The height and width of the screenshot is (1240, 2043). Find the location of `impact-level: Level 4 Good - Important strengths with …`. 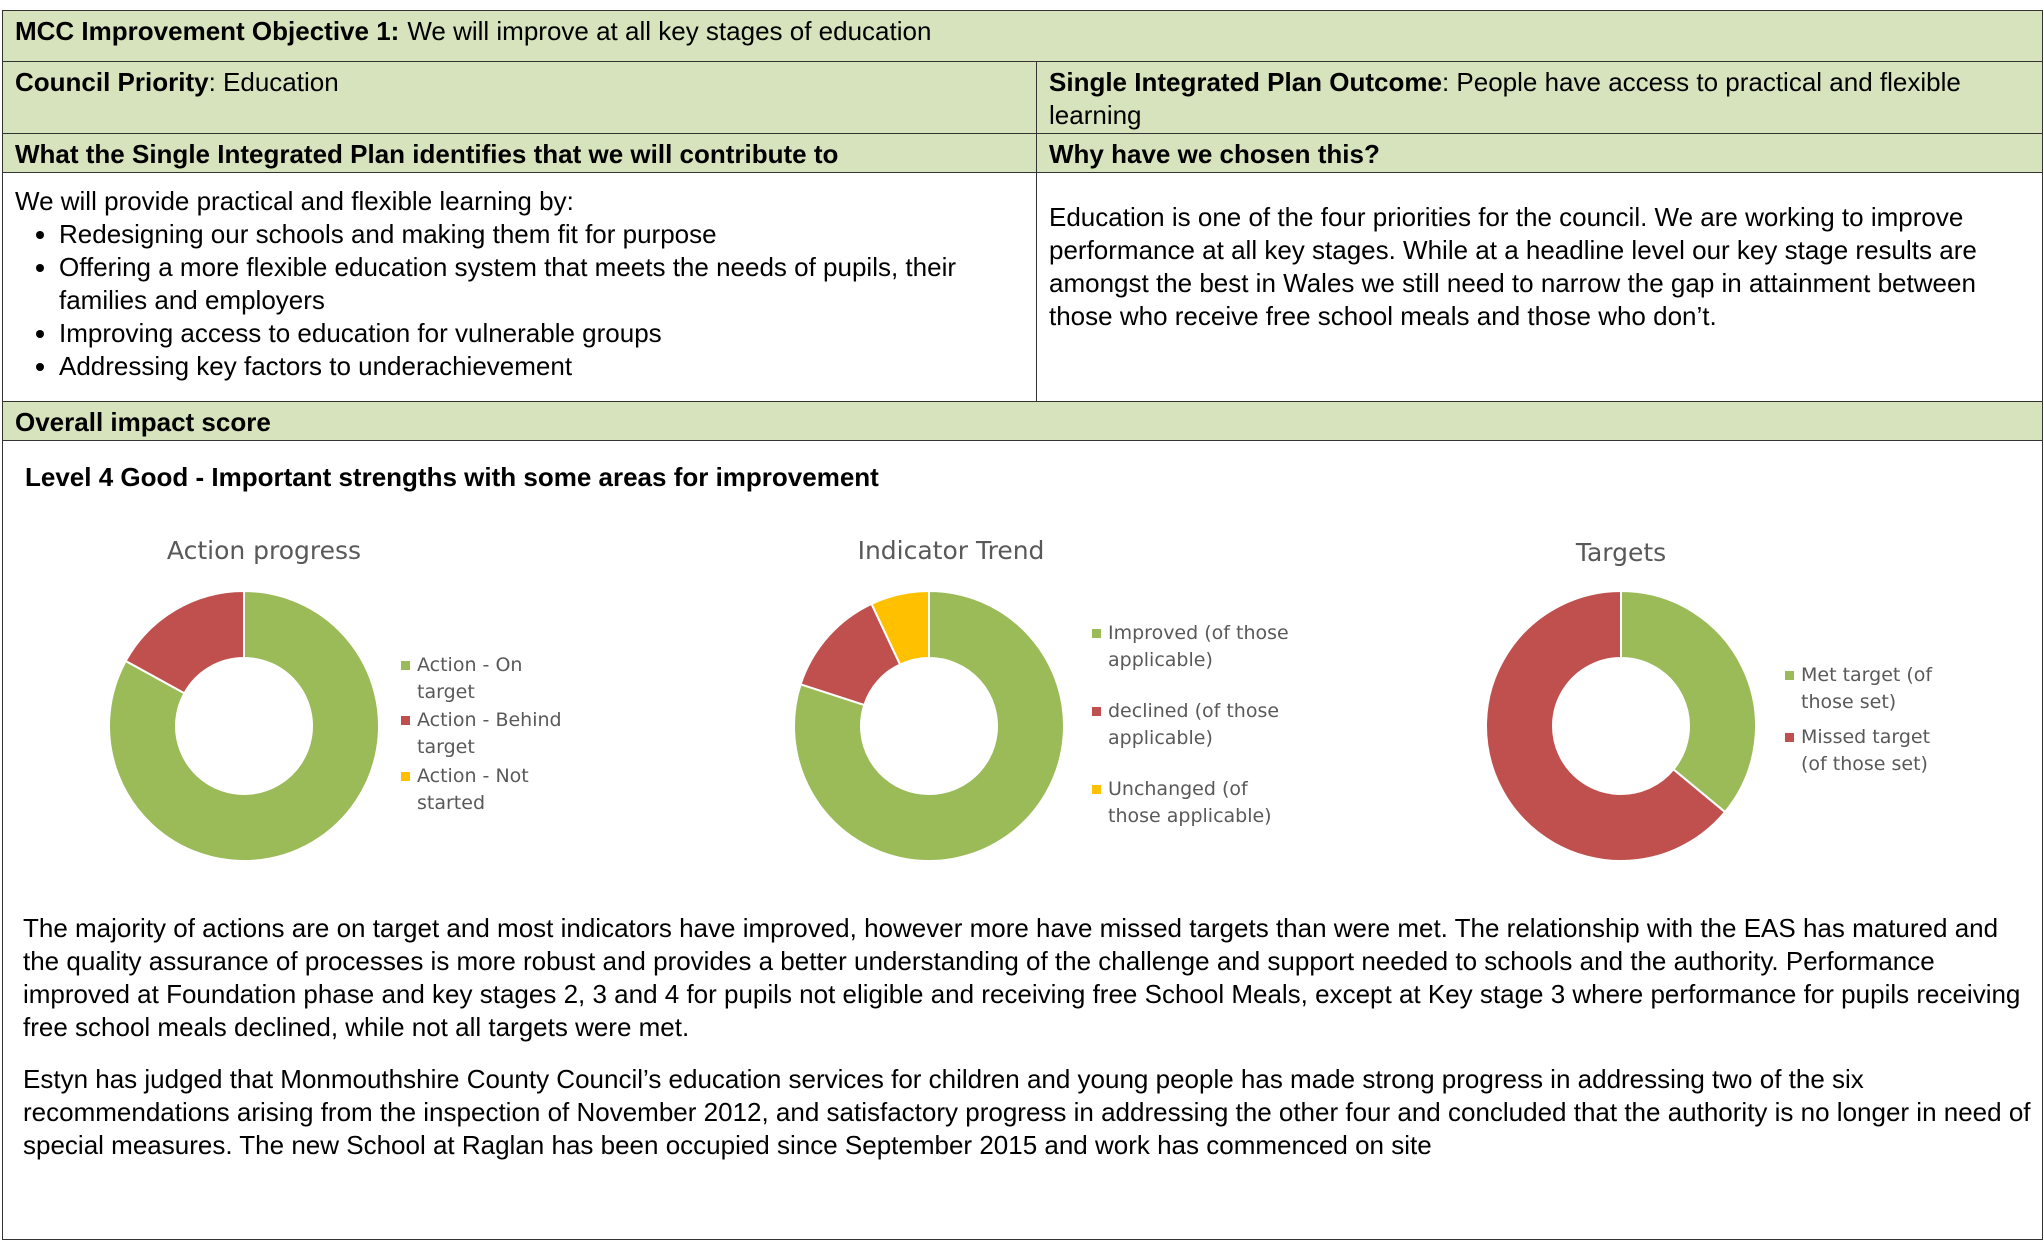

impact-level: Level 4 Good - Important strengths with … is located at coordinates (452, 477).